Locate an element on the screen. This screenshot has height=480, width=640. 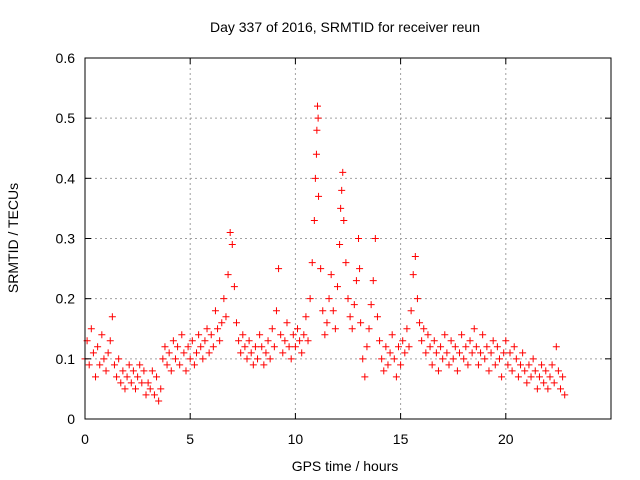
x-tick-label: 5 is located at coordinates (190, 439).